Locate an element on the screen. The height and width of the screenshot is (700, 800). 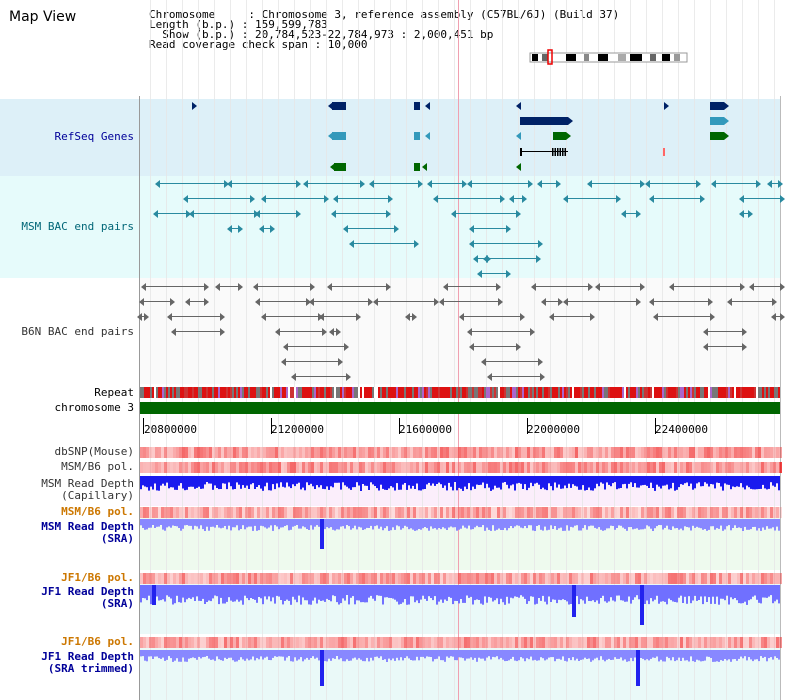
track-label-refseq: RefSeq Genes is located at coordinates (94, 136).